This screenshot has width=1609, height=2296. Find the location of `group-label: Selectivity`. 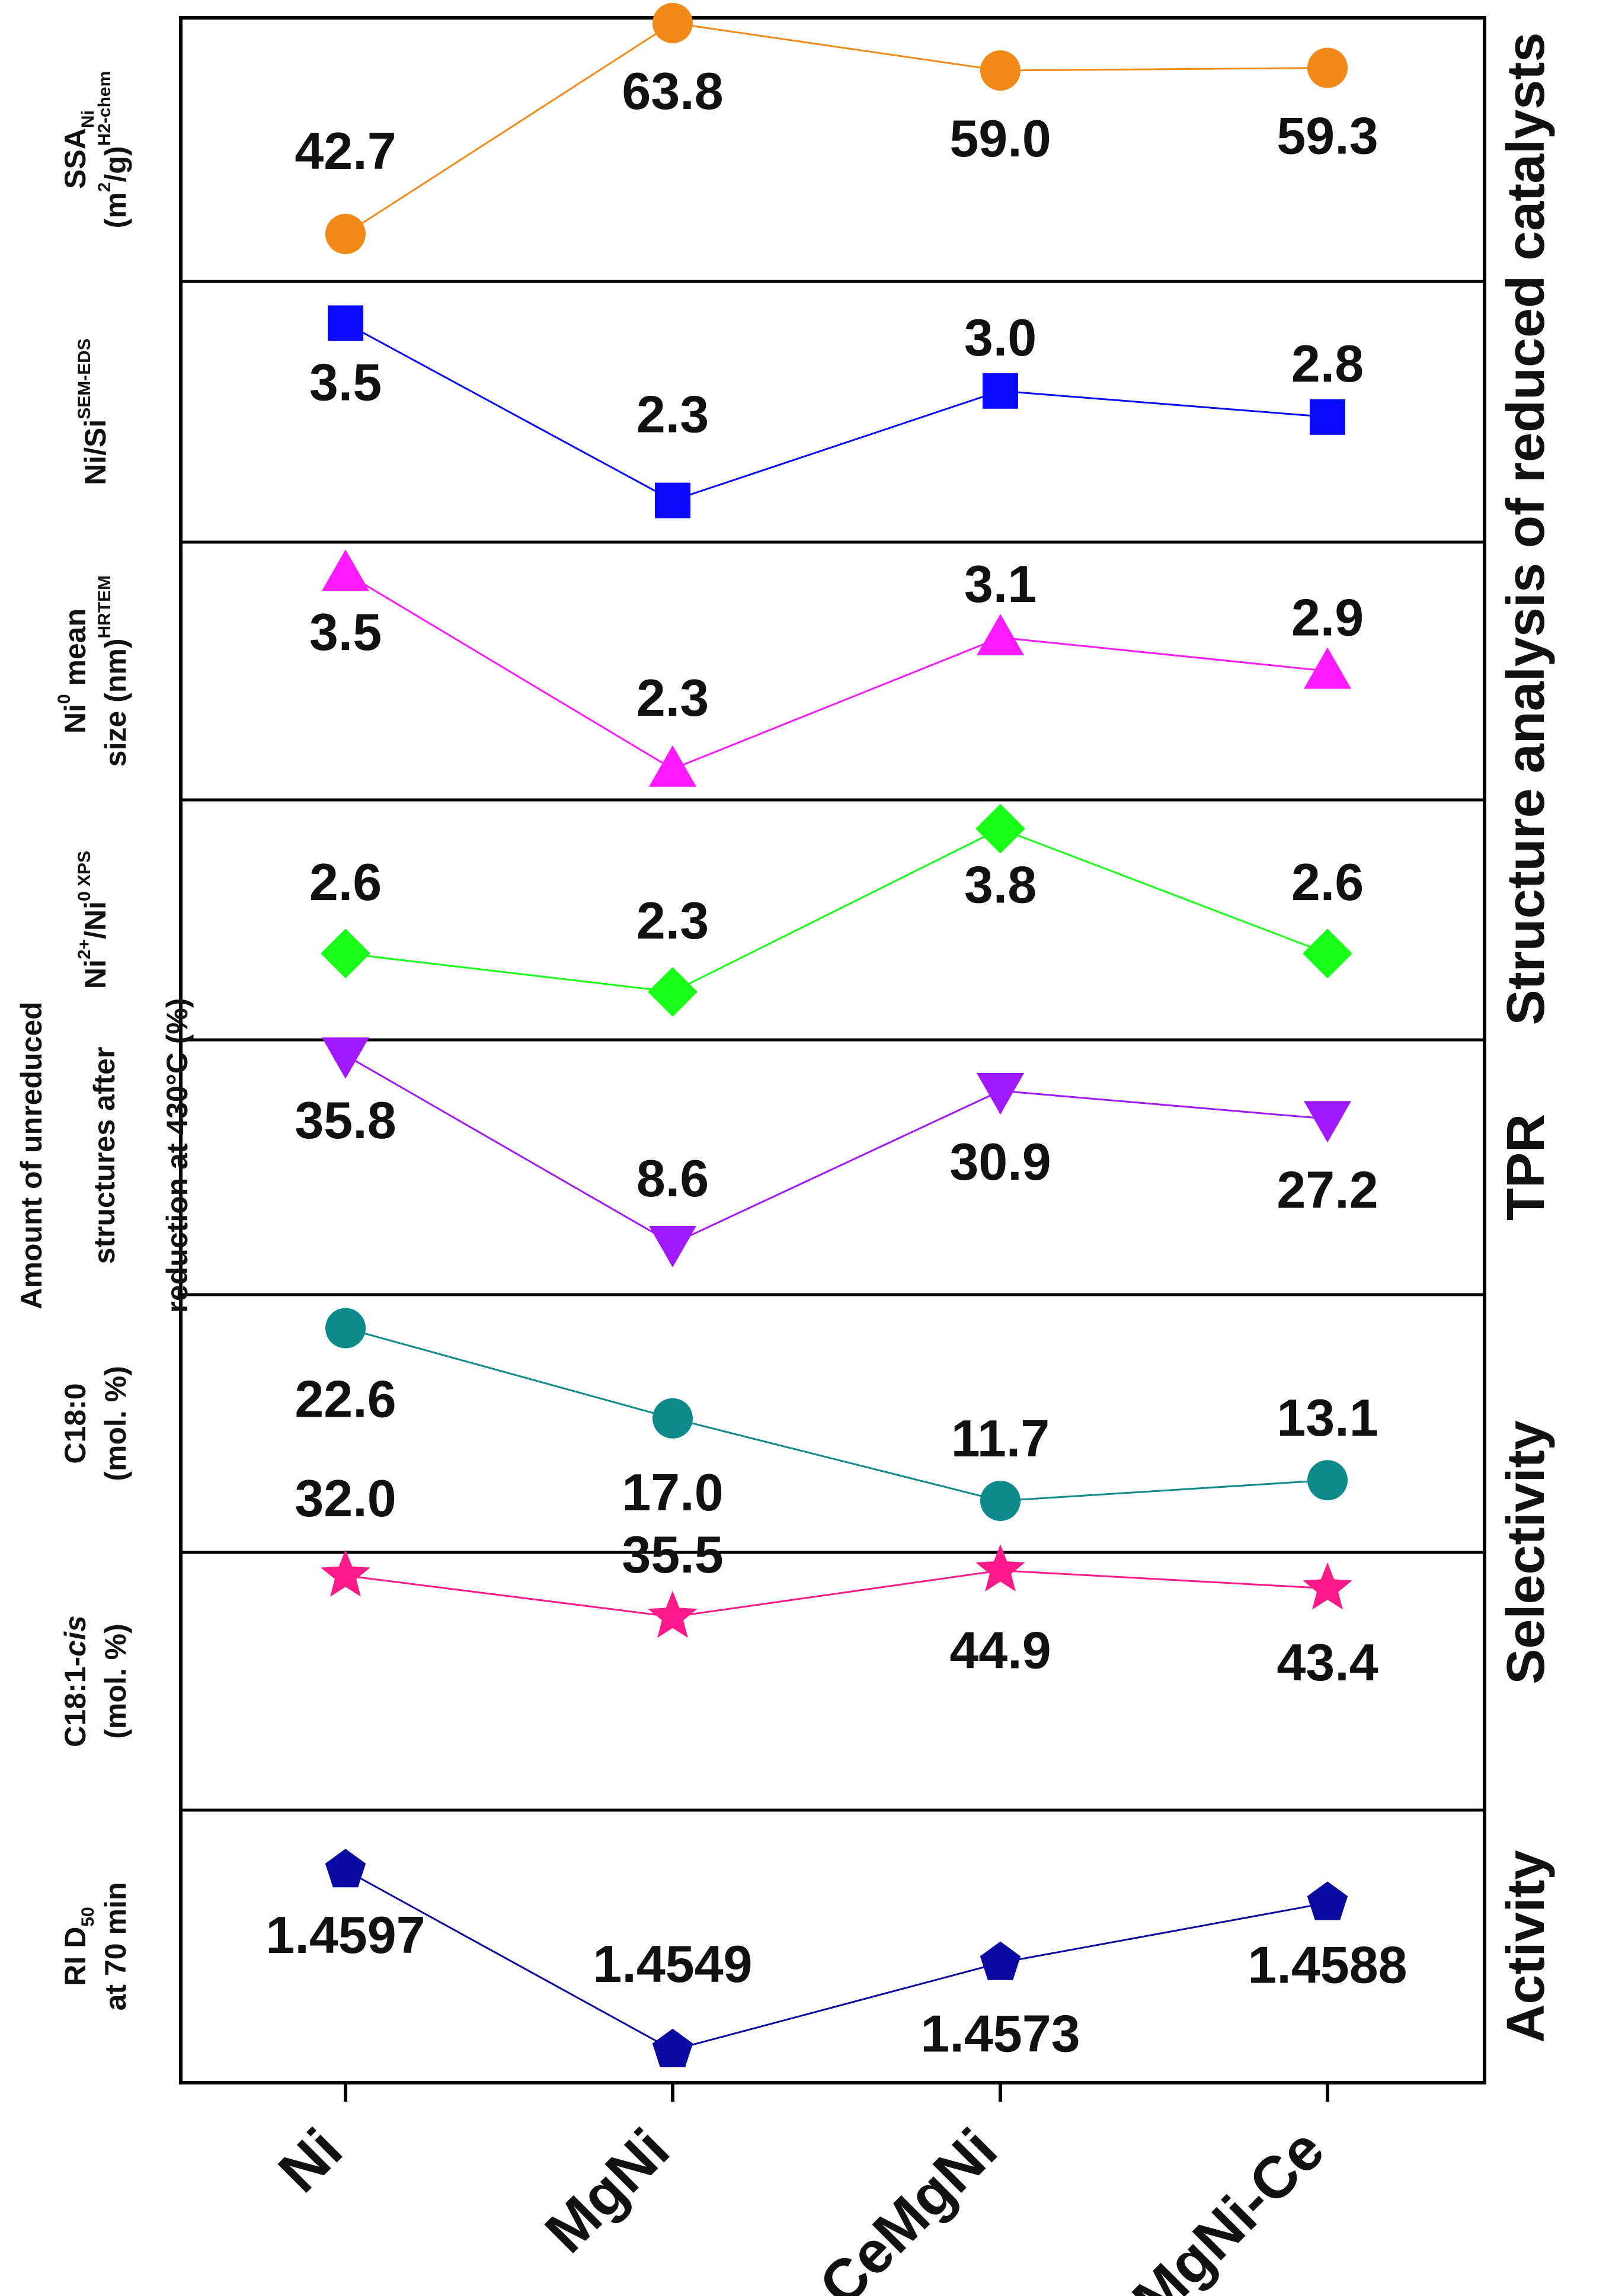

group-label: Selectivity is located at coordinates (1526, 1552).